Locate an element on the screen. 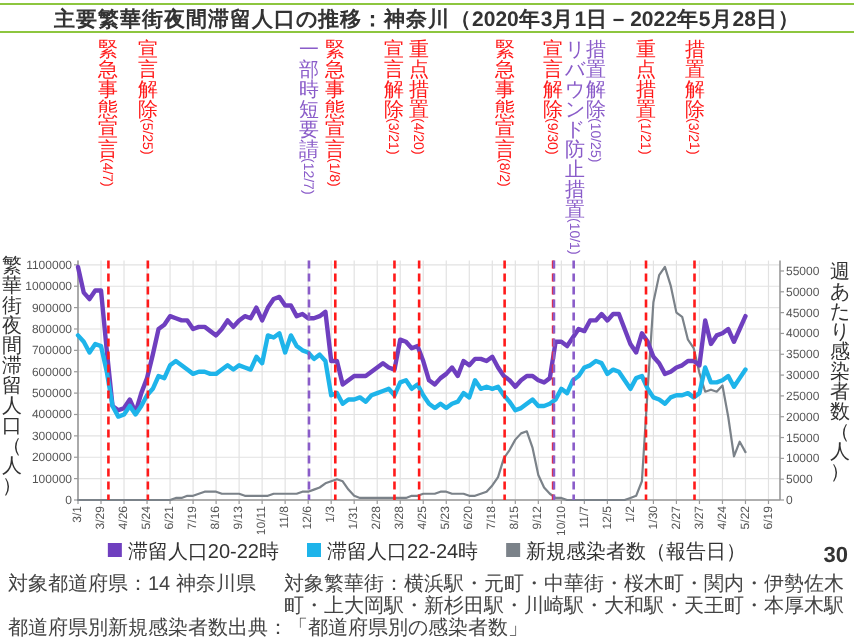 This screenshot has height=640, width=854. chart-title: 主要繁華街夜間滞留人口の推移：神奈川（2020年3月1日－2022年5月28日） is located at coordinates (426, 19).